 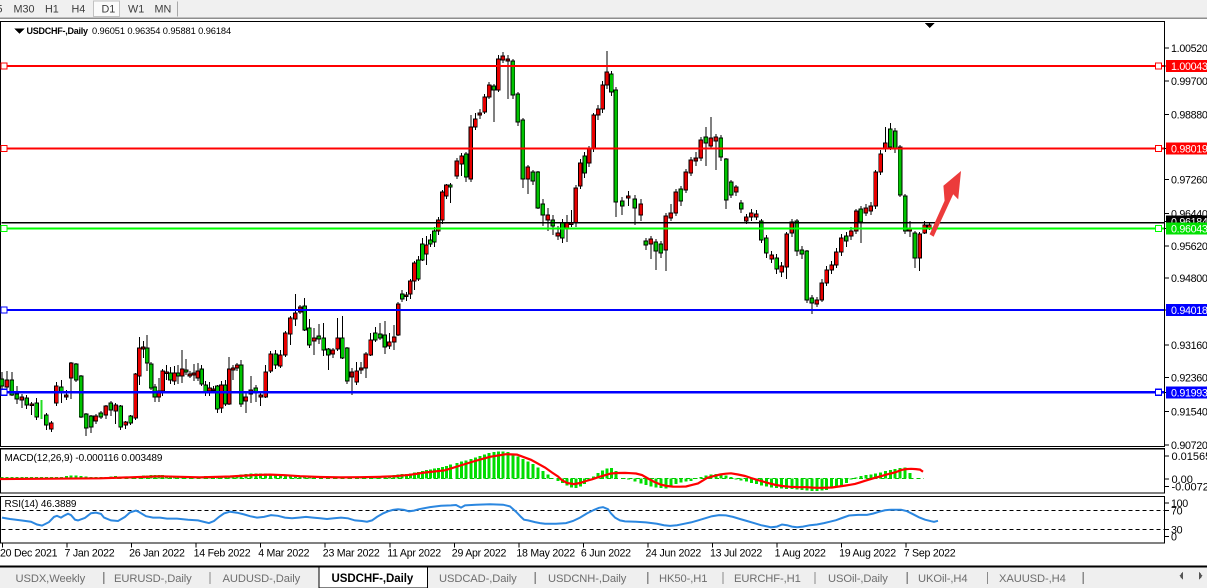 I want to click on svg-text: 20 Dec 2021, so click(x=29, y=554).